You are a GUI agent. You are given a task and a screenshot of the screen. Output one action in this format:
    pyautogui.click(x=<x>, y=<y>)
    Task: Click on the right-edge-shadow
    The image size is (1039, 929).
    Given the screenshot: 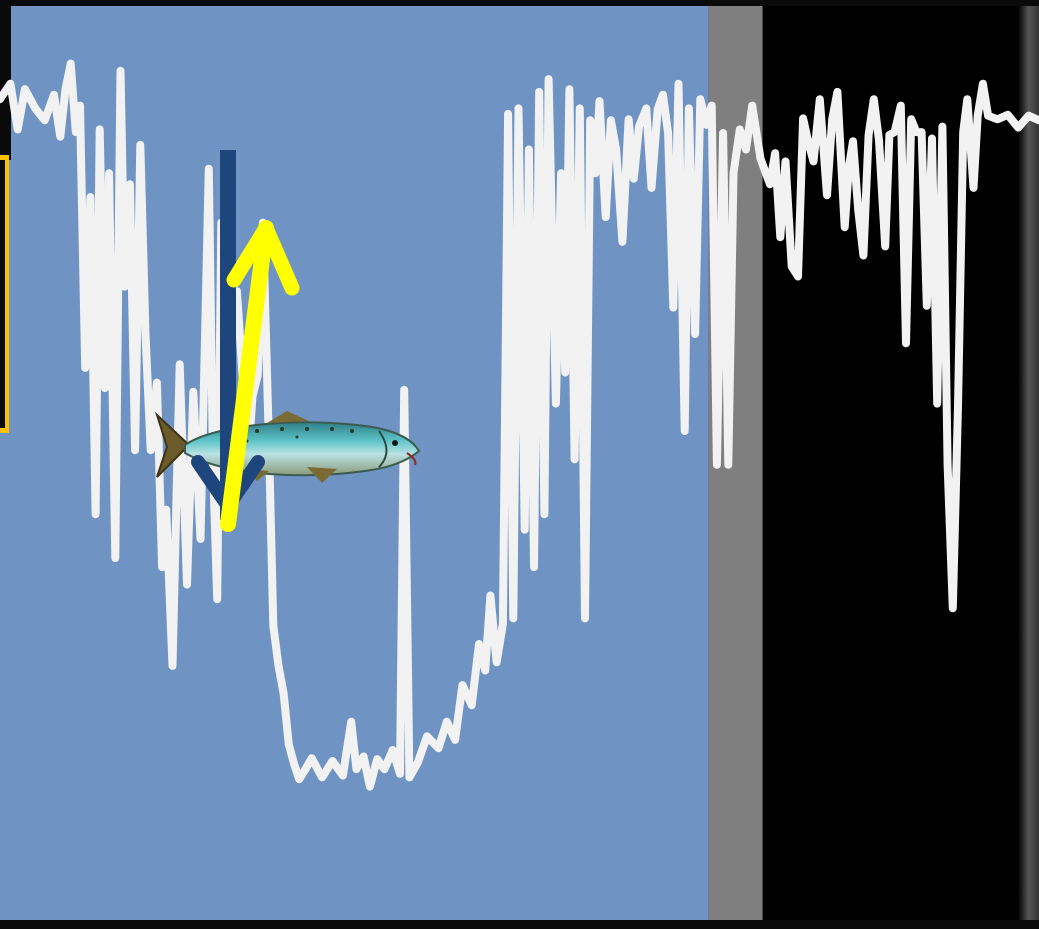 What is the action you would take?
    pyautogui.click(x=1028, y=463)
    